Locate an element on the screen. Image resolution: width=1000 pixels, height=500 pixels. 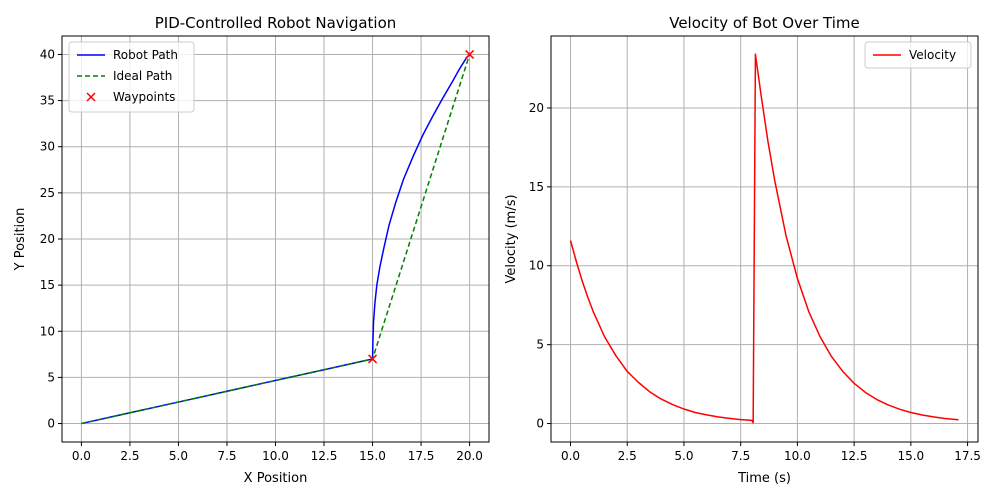
chart0-y-ticks: 0 5 10 15 20 25 30 35 40 is located at coordinates (51, 239).